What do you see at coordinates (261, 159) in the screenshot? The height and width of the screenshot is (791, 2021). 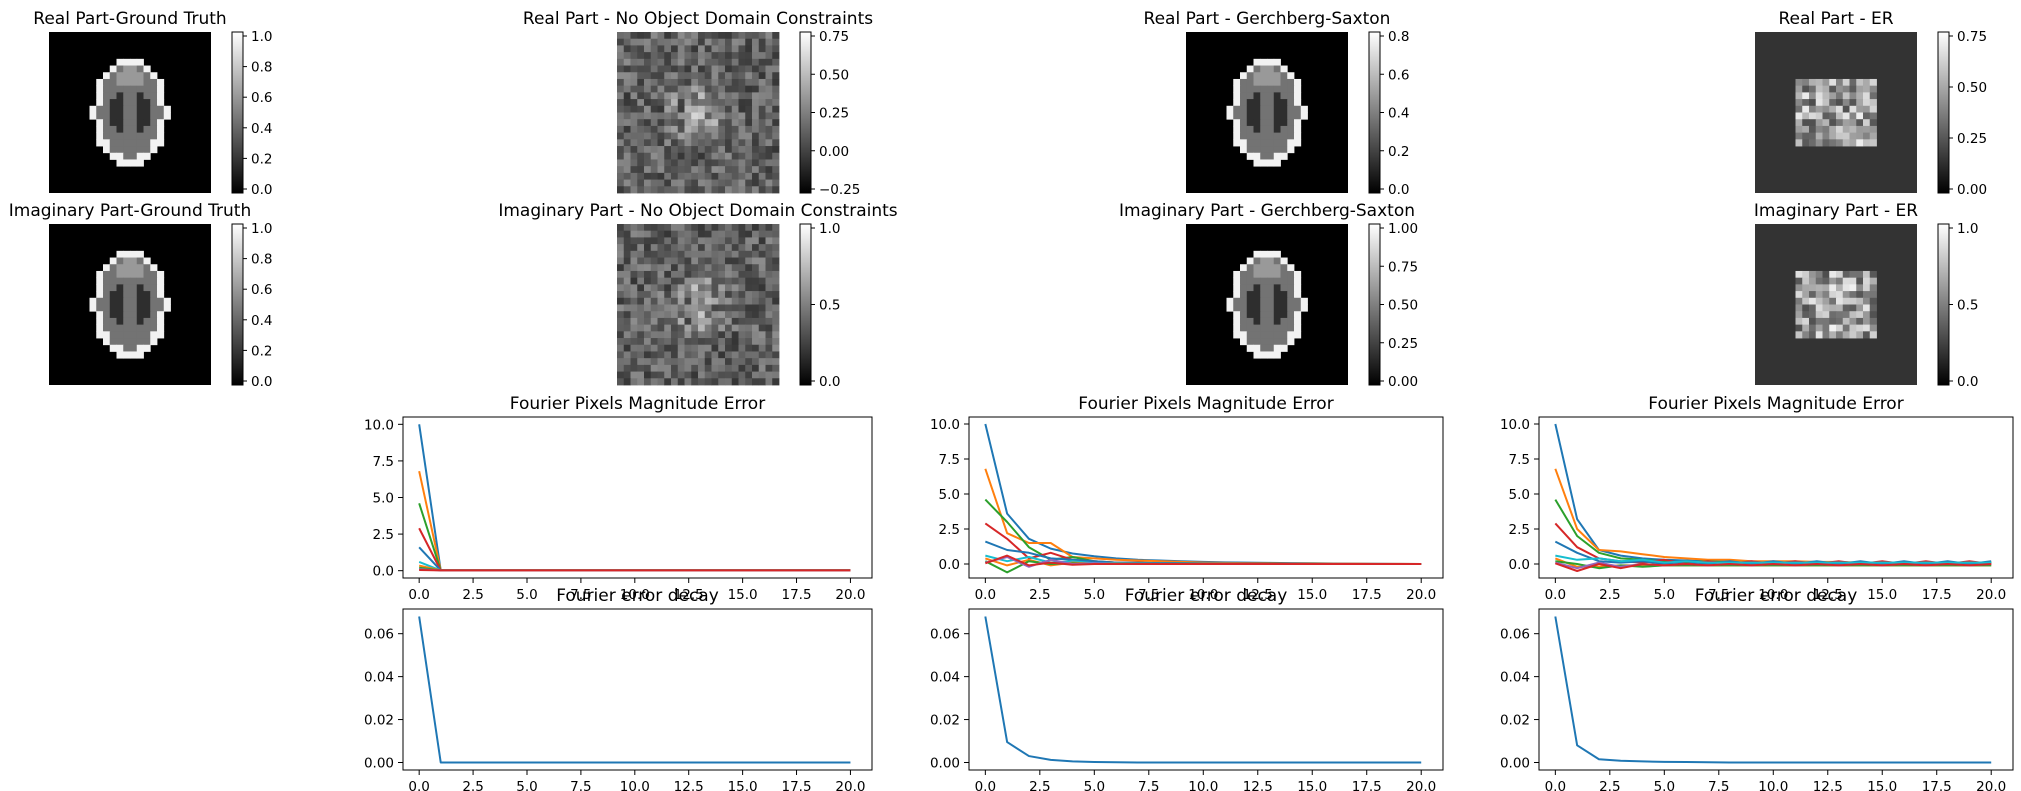 I see `colorbar-tick-label: 0.2` at bounding box center [261, 159].